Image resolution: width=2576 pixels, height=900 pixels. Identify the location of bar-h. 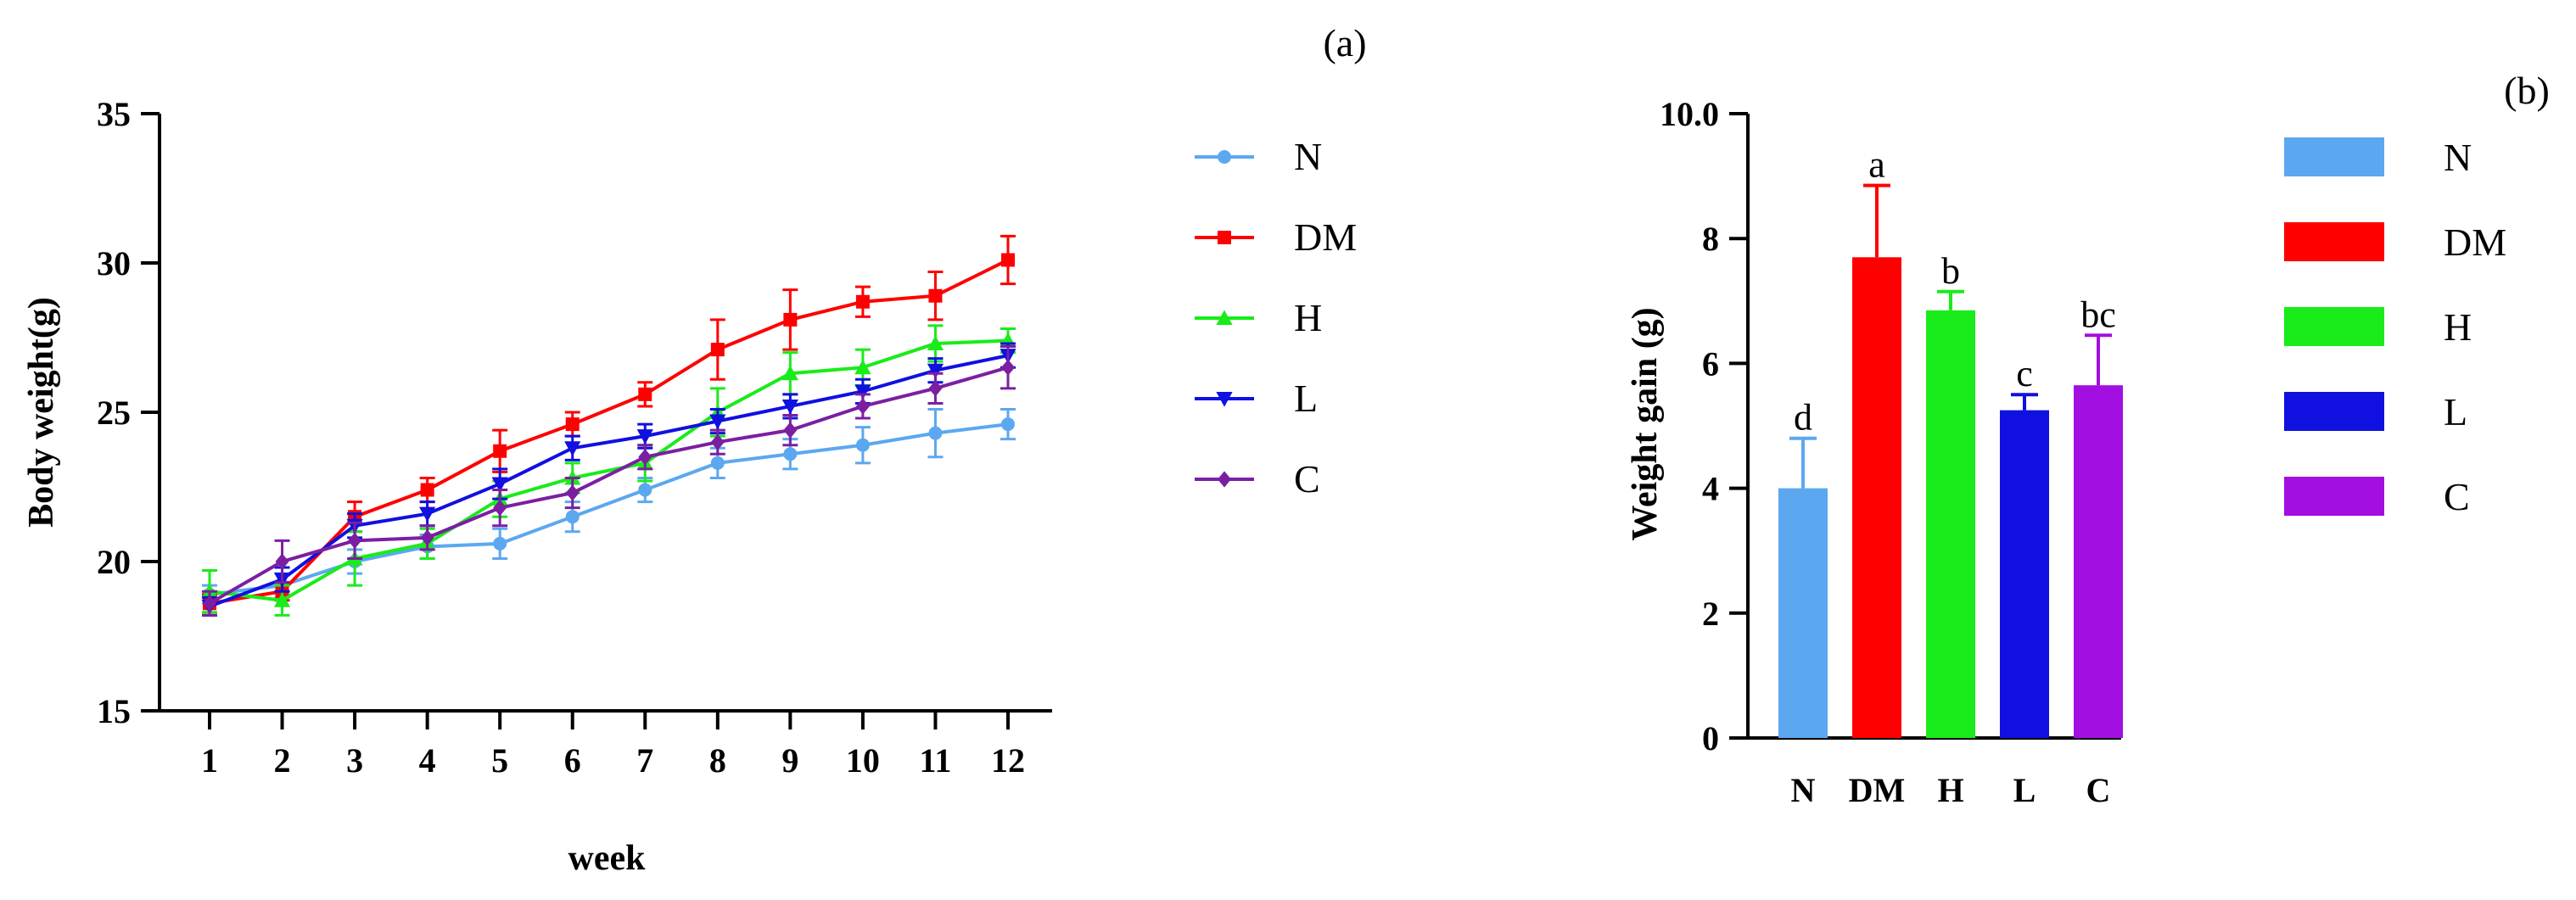
(1951, 524).